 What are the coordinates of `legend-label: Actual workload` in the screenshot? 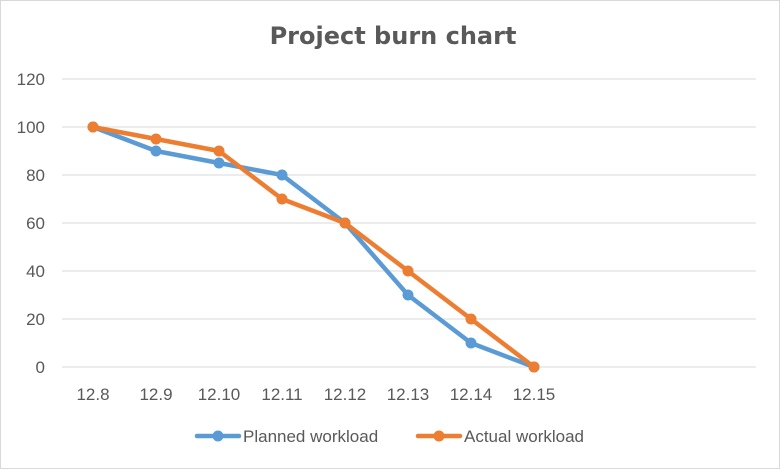 It's located at (524, 436).